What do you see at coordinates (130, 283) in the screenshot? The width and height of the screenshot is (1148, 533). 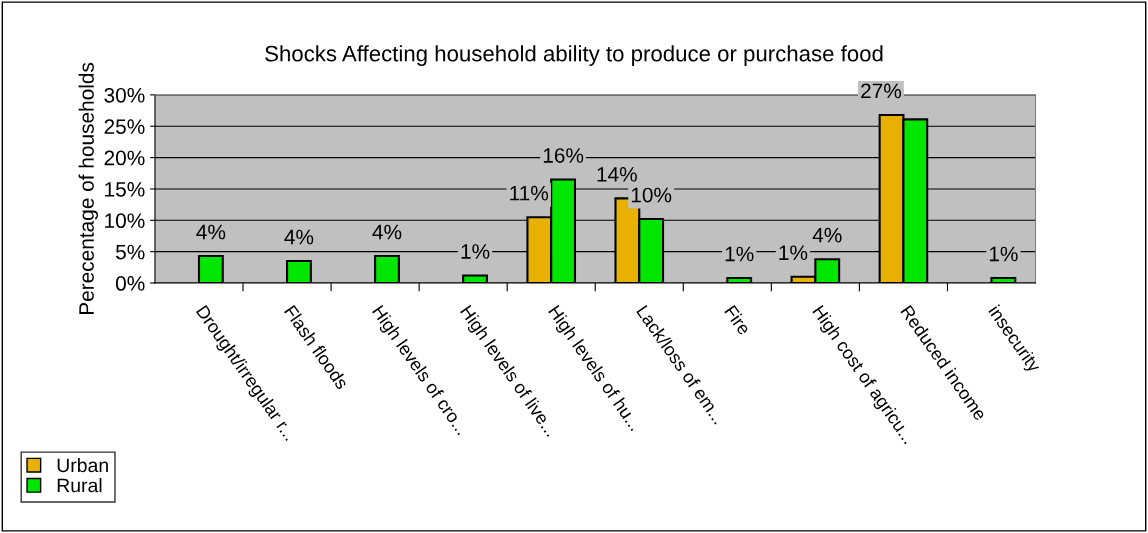 I see `y-tick-label: 0%` at bounding box center [130, 283].